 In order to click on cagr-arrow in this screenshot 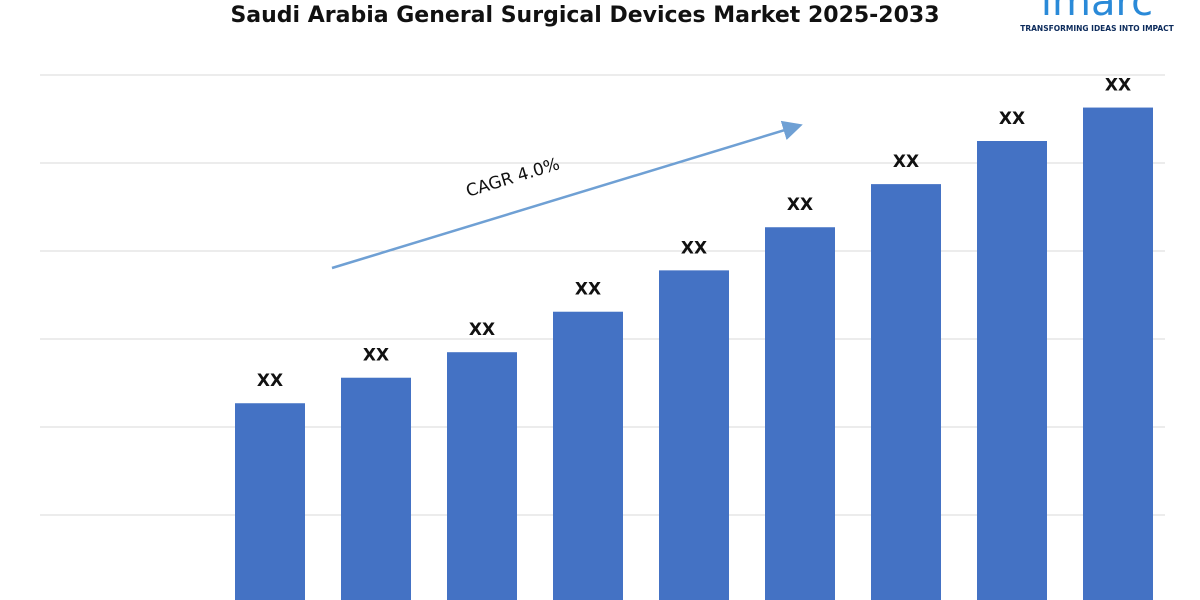, I will do `click(567, 195)`.